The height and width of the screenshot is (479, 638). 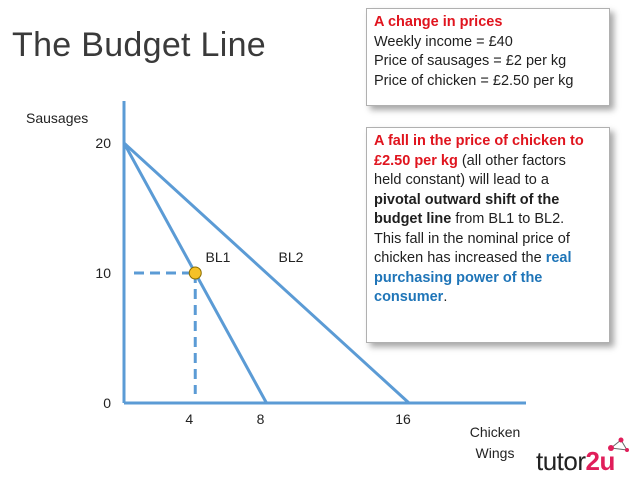 I want to click on info-line-income: Weekly income = £40, so click(x=443, y=41).